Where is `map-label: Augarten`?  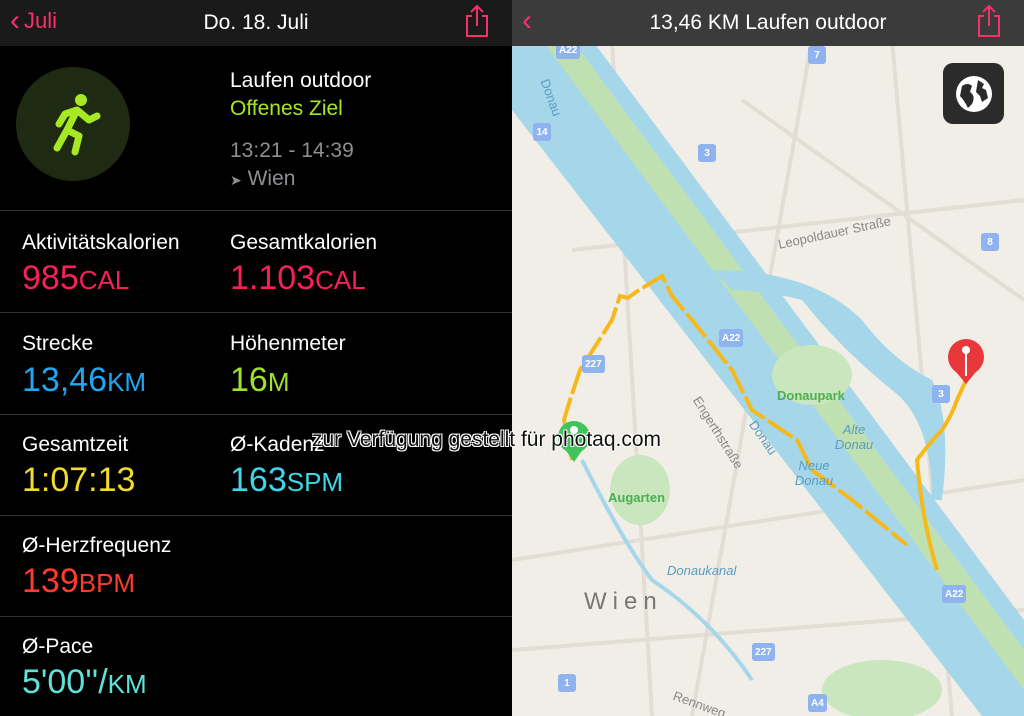
map-label: Augarten is located at coordinates (637, 497).